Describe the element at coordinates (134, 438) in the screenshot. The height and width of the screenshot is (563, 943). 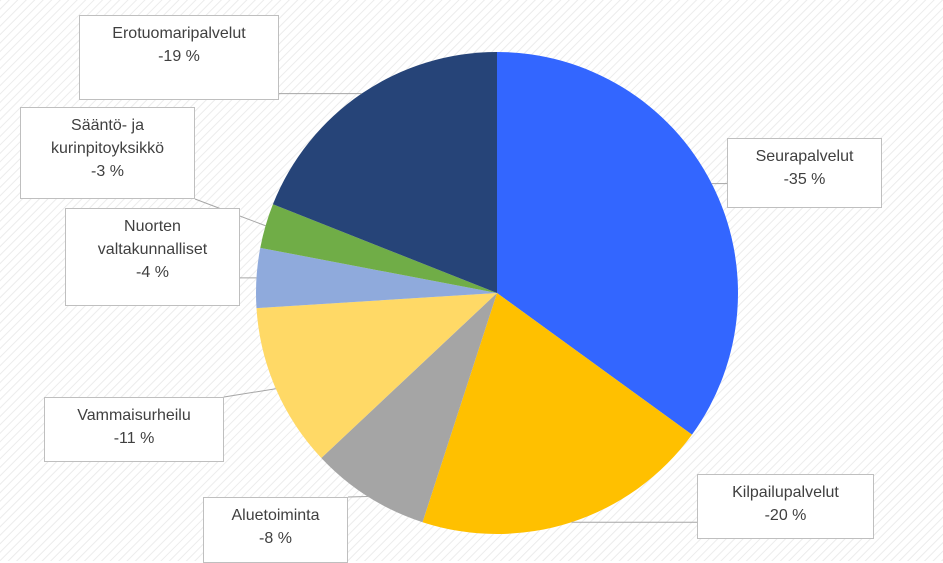
I see `value-label: -11 %` at that location.